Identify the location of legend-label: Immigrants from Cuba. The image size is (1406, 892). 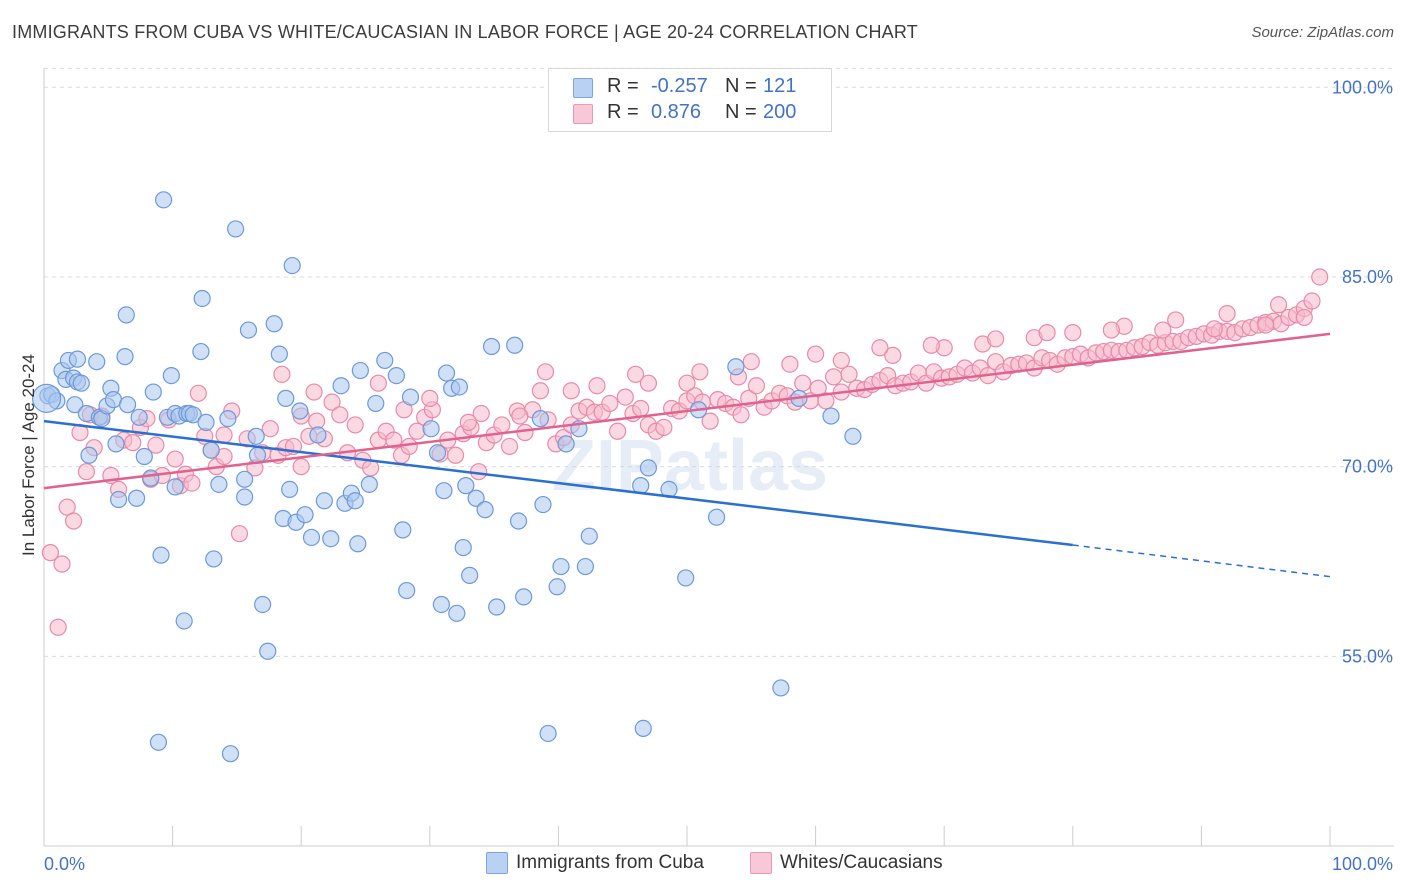
(610, 862).